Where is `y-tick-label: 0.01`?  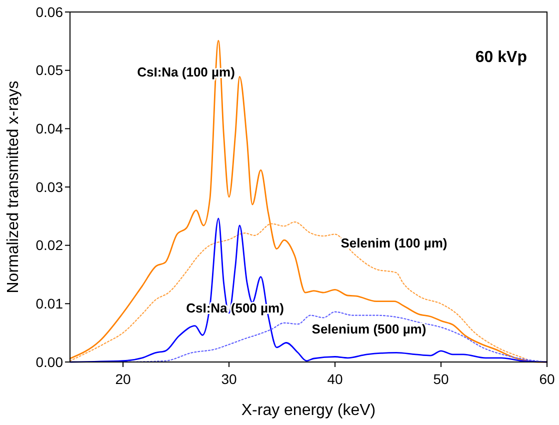 y-tick-label: 0.01 is located at coordinates (50, 304).